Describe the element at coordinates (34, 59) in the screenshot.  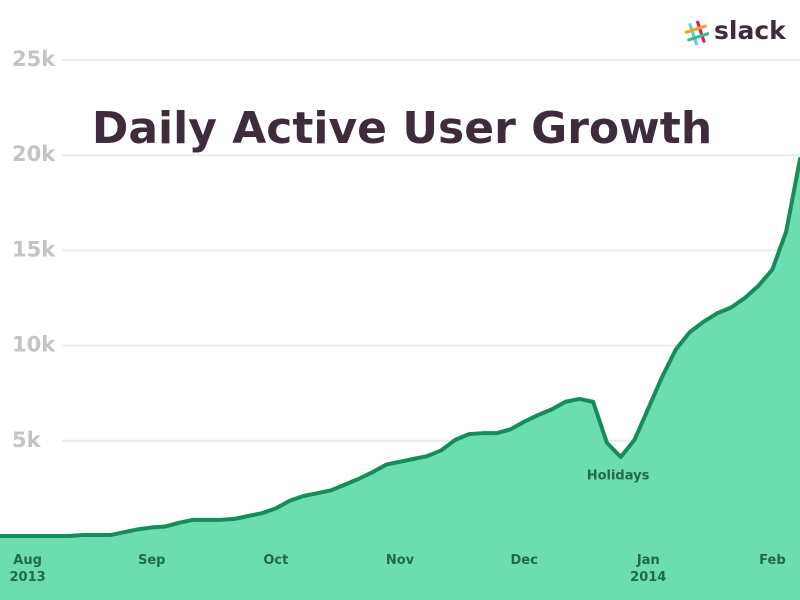
I see `y-tick-label: 25k` at that location.